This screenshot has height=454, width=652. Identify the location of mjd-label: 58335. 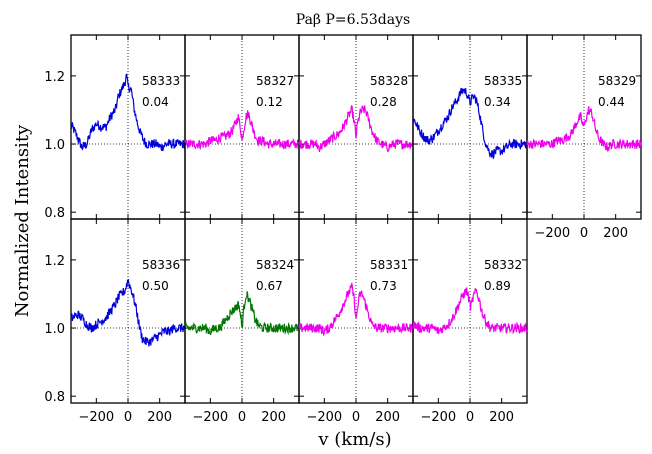
(503, 81).